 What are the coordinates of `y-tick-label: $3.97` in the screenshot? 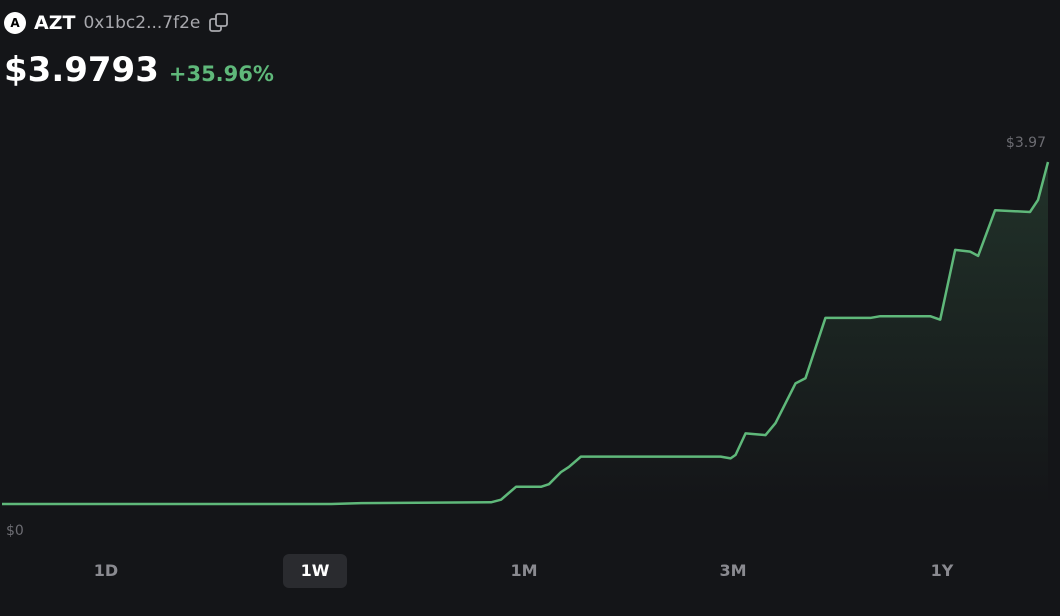 It's located at (1026, 143).